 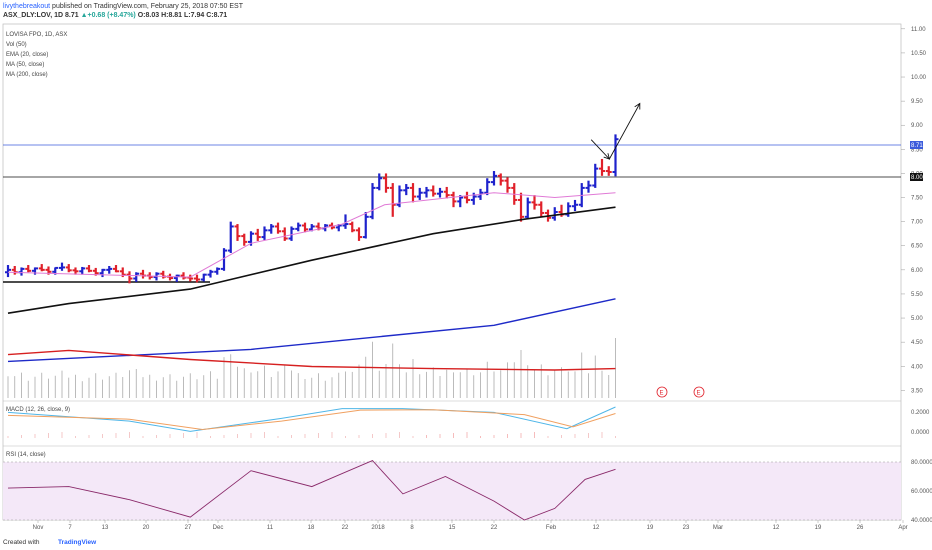 What do you see at coordinates (27, 75) in the screenshot?
I see `legend-ma200: MA (200, close)` at bounding box center [27, 75].